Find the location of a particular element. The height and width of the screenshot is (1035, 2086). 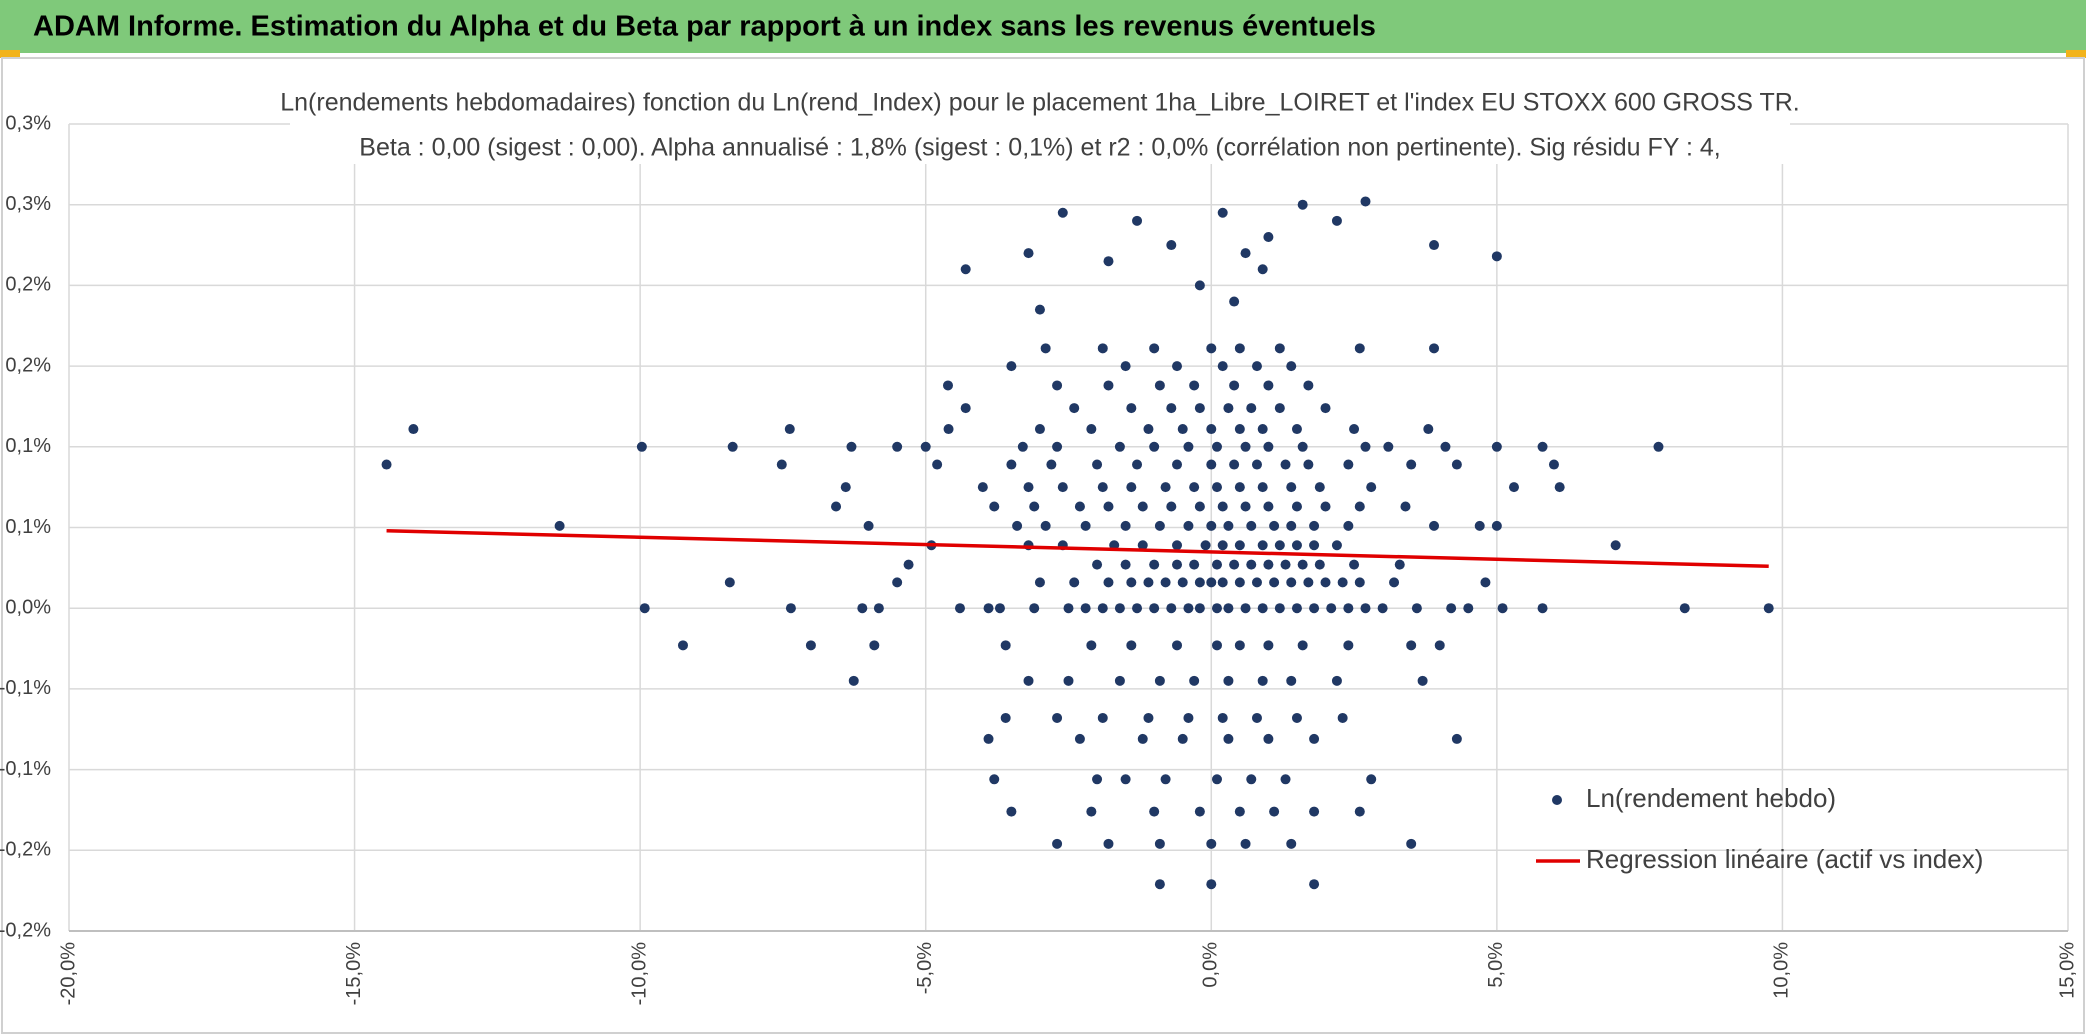

y-tick-label: -0,1% is located at coordinates (25, 769).